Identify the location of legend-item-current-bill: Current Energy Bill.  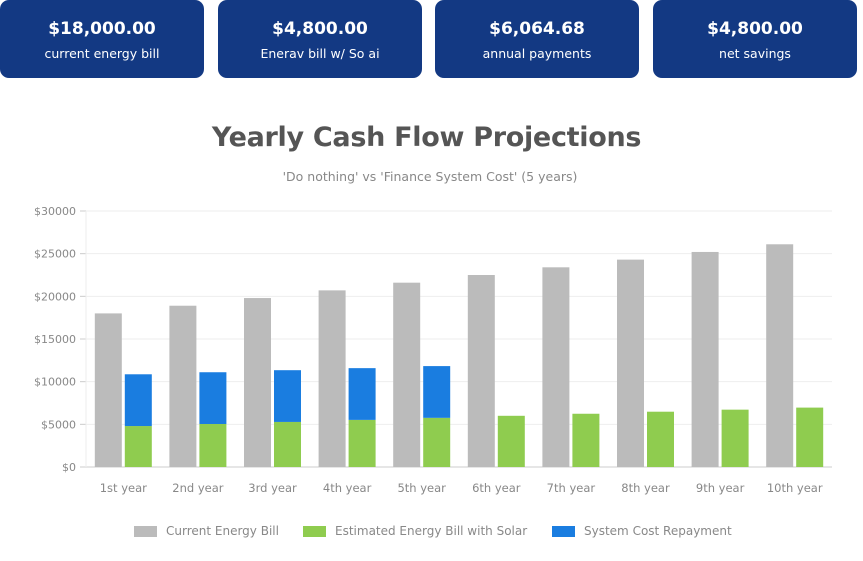
(206, 531).